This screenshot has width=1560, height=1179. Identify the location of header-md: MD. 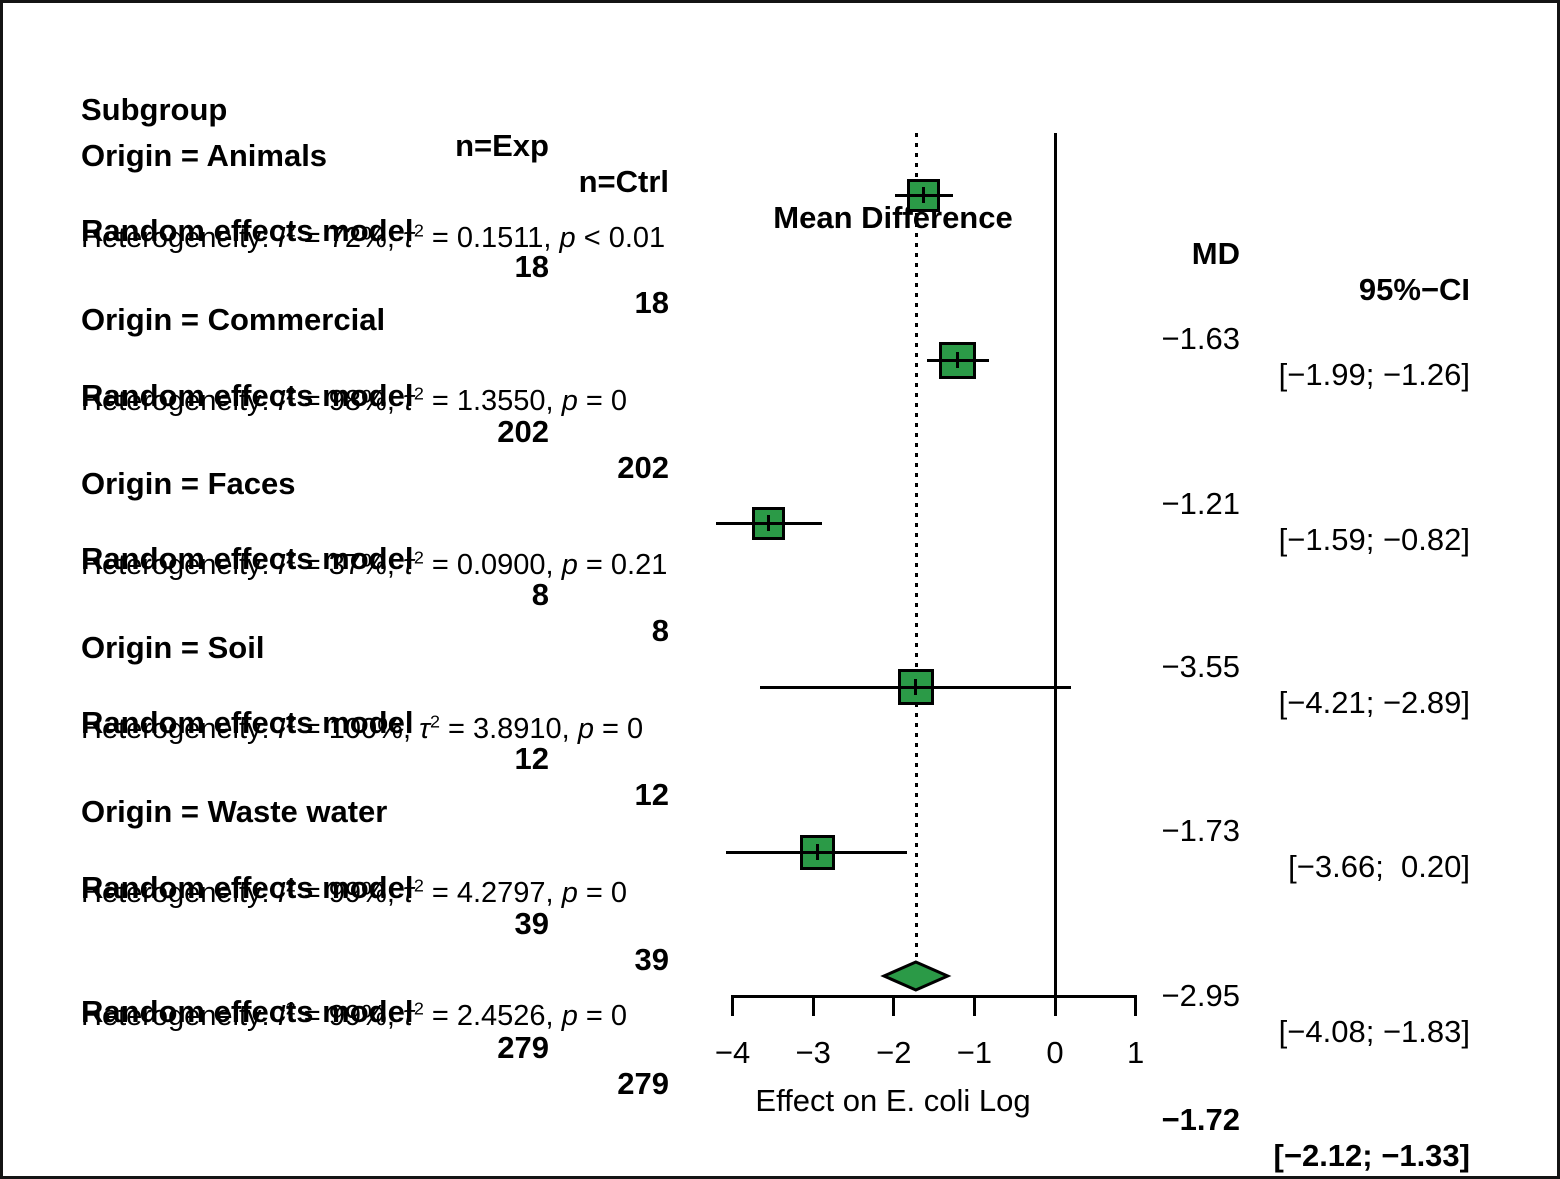
(1215, 253).